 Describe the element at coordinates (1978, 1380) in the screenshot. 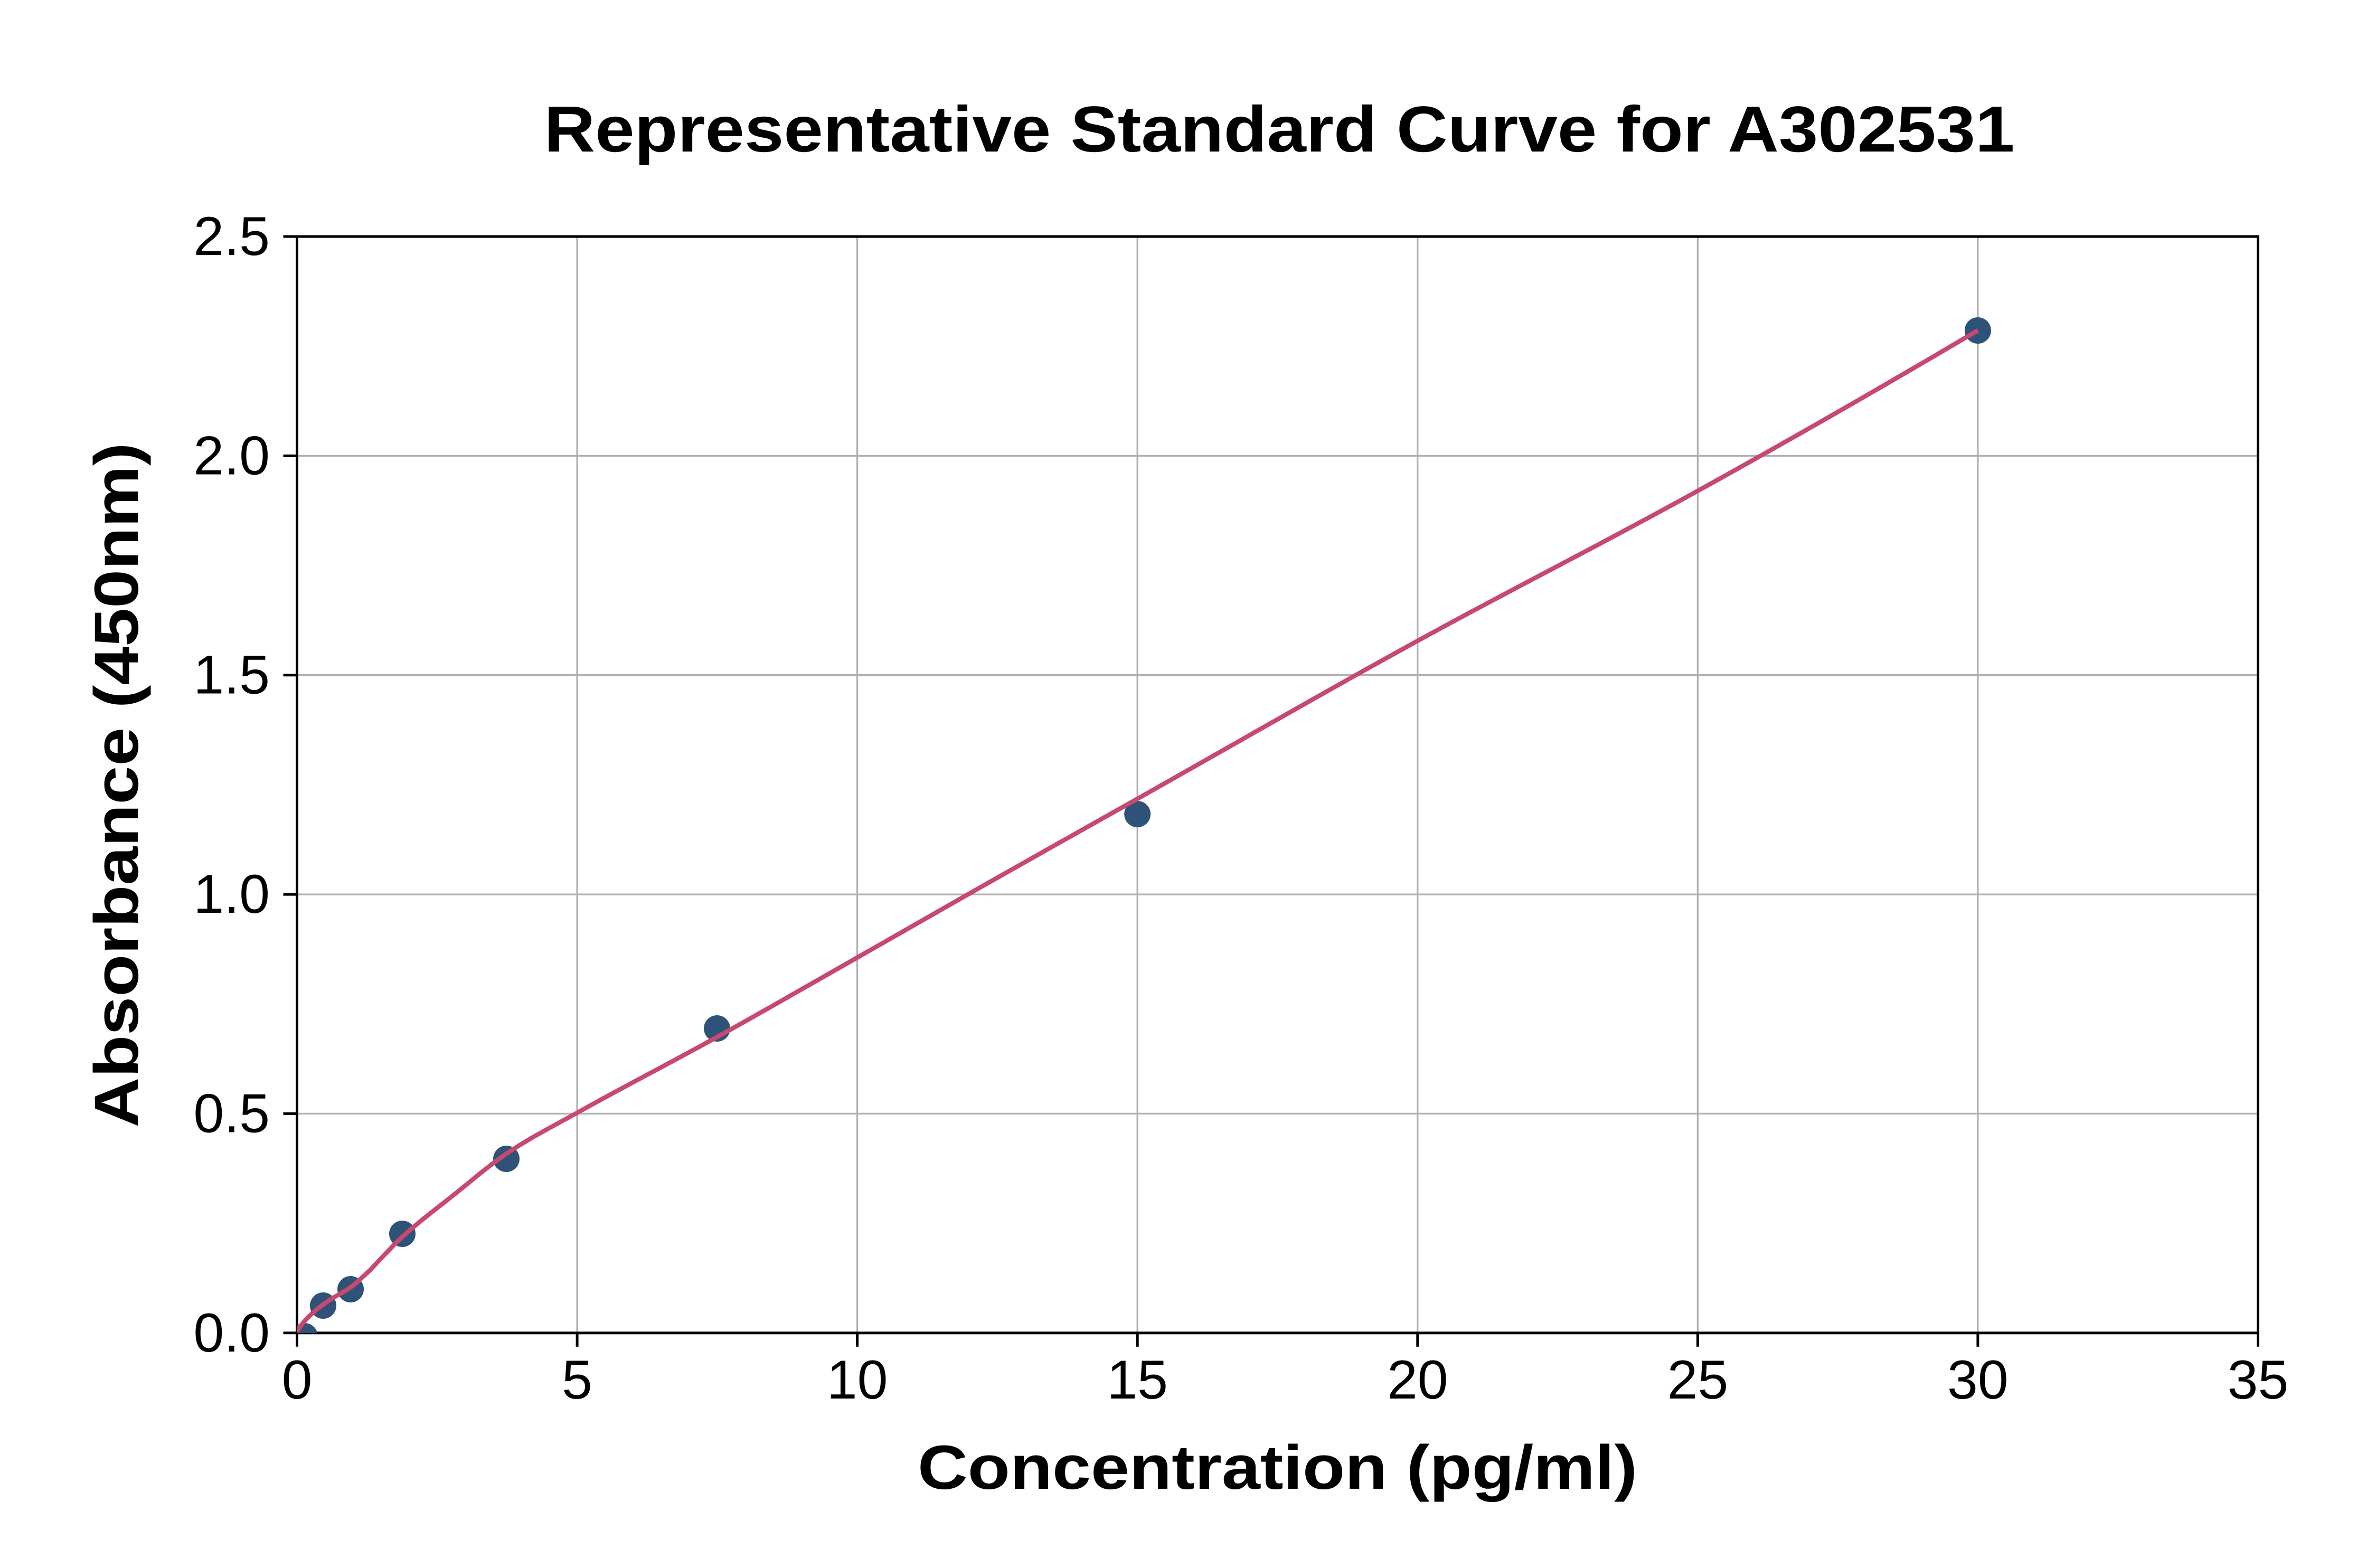

I see `svg-text: 30` at that location.